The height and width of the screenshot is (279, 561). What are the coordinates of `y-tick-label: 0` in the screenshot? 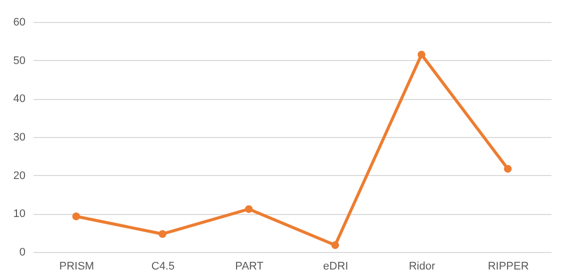 It's located at (22, 252).